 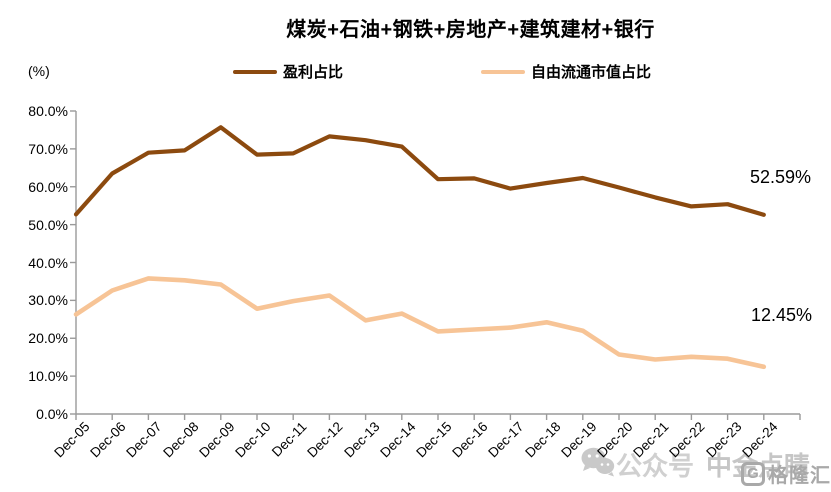 I want to click on legend: 盈利占比 自由流通市值占比, so click(x=442, y=71).